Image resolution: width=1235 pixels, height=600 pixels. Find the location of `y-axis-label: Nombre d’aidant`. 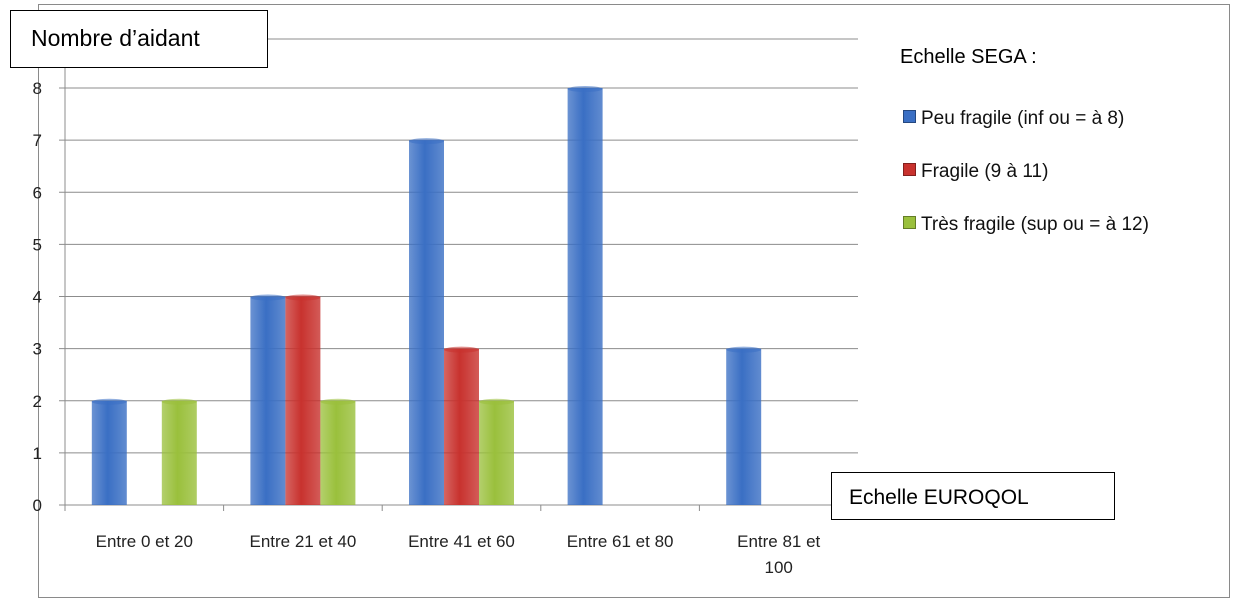

y-axis-label: Nombre d’aidant is located at coordinates (139, 39).